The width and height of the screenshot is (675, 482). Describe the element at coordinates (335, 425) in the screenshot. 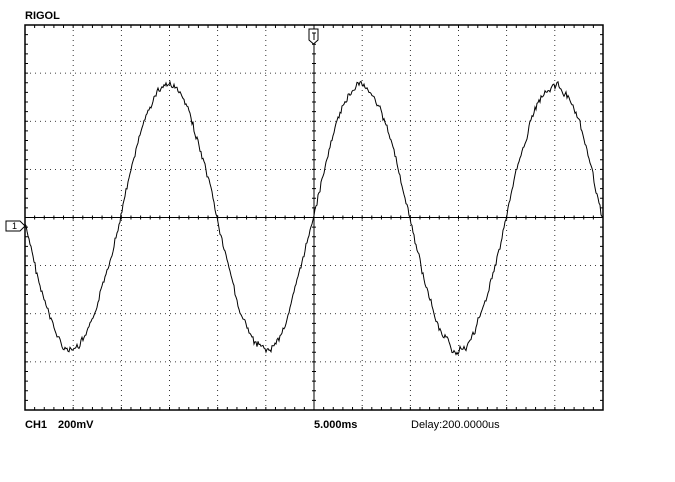

I see `timebase: 5.000ms` at that location.